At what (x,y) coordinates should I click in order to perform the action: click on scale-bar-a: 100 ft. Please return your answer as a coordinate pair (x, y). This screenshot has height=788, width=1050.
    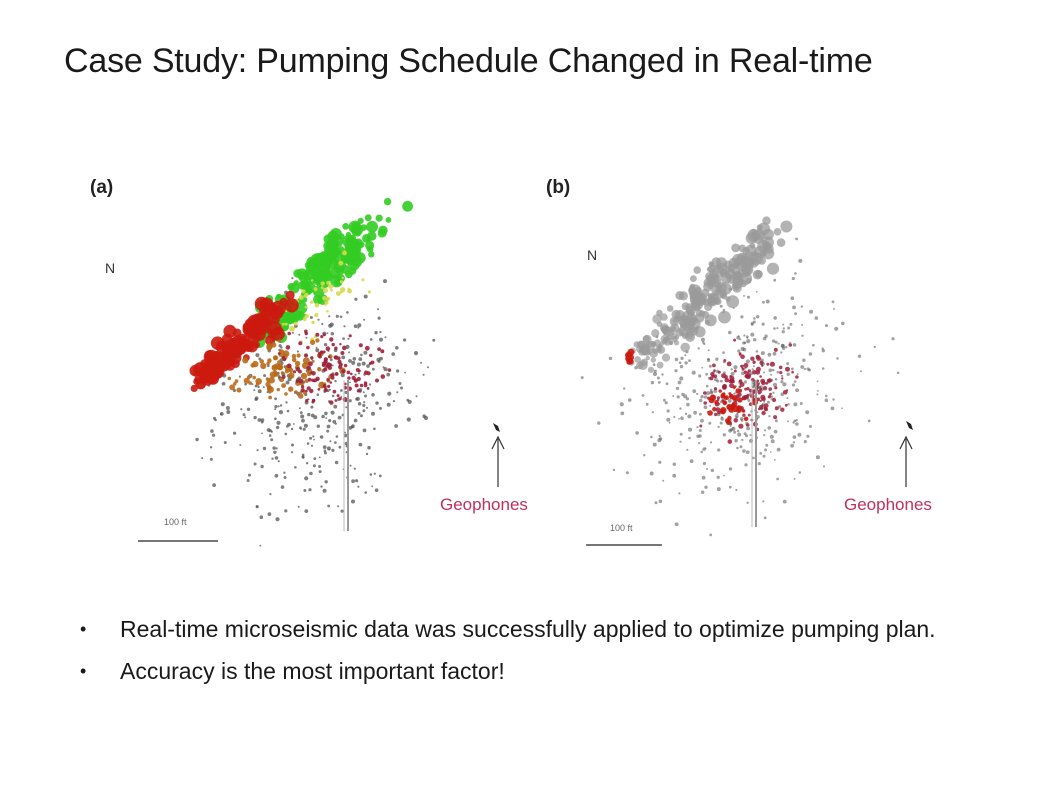
    Looking at the image, I should click on (178, 529).